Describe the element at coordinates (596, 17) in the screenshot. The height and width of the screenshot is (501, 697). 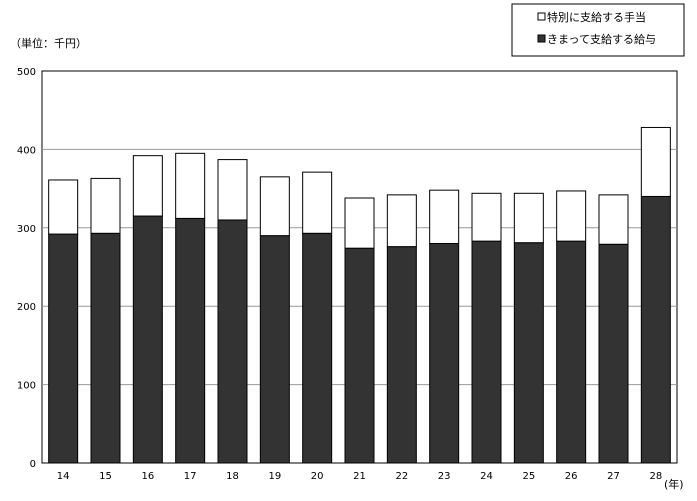
I see `legend-label-special: 特別に支給する手当` at that location.